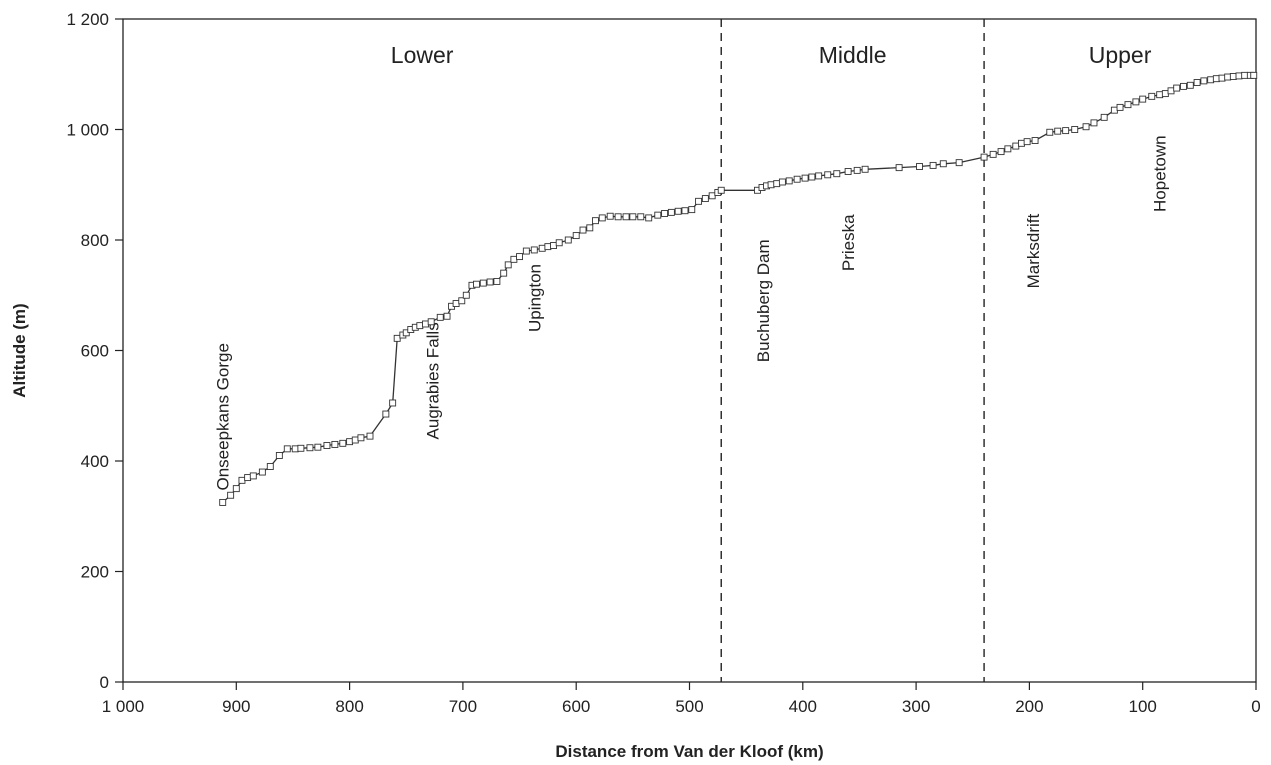 Image resolution: width=1271 pixels, height=765 pixels. What do you see at coordinates (95, 240) in the screenshot?
I see `y-tick-label: 800` at bounding box center [95, 240].